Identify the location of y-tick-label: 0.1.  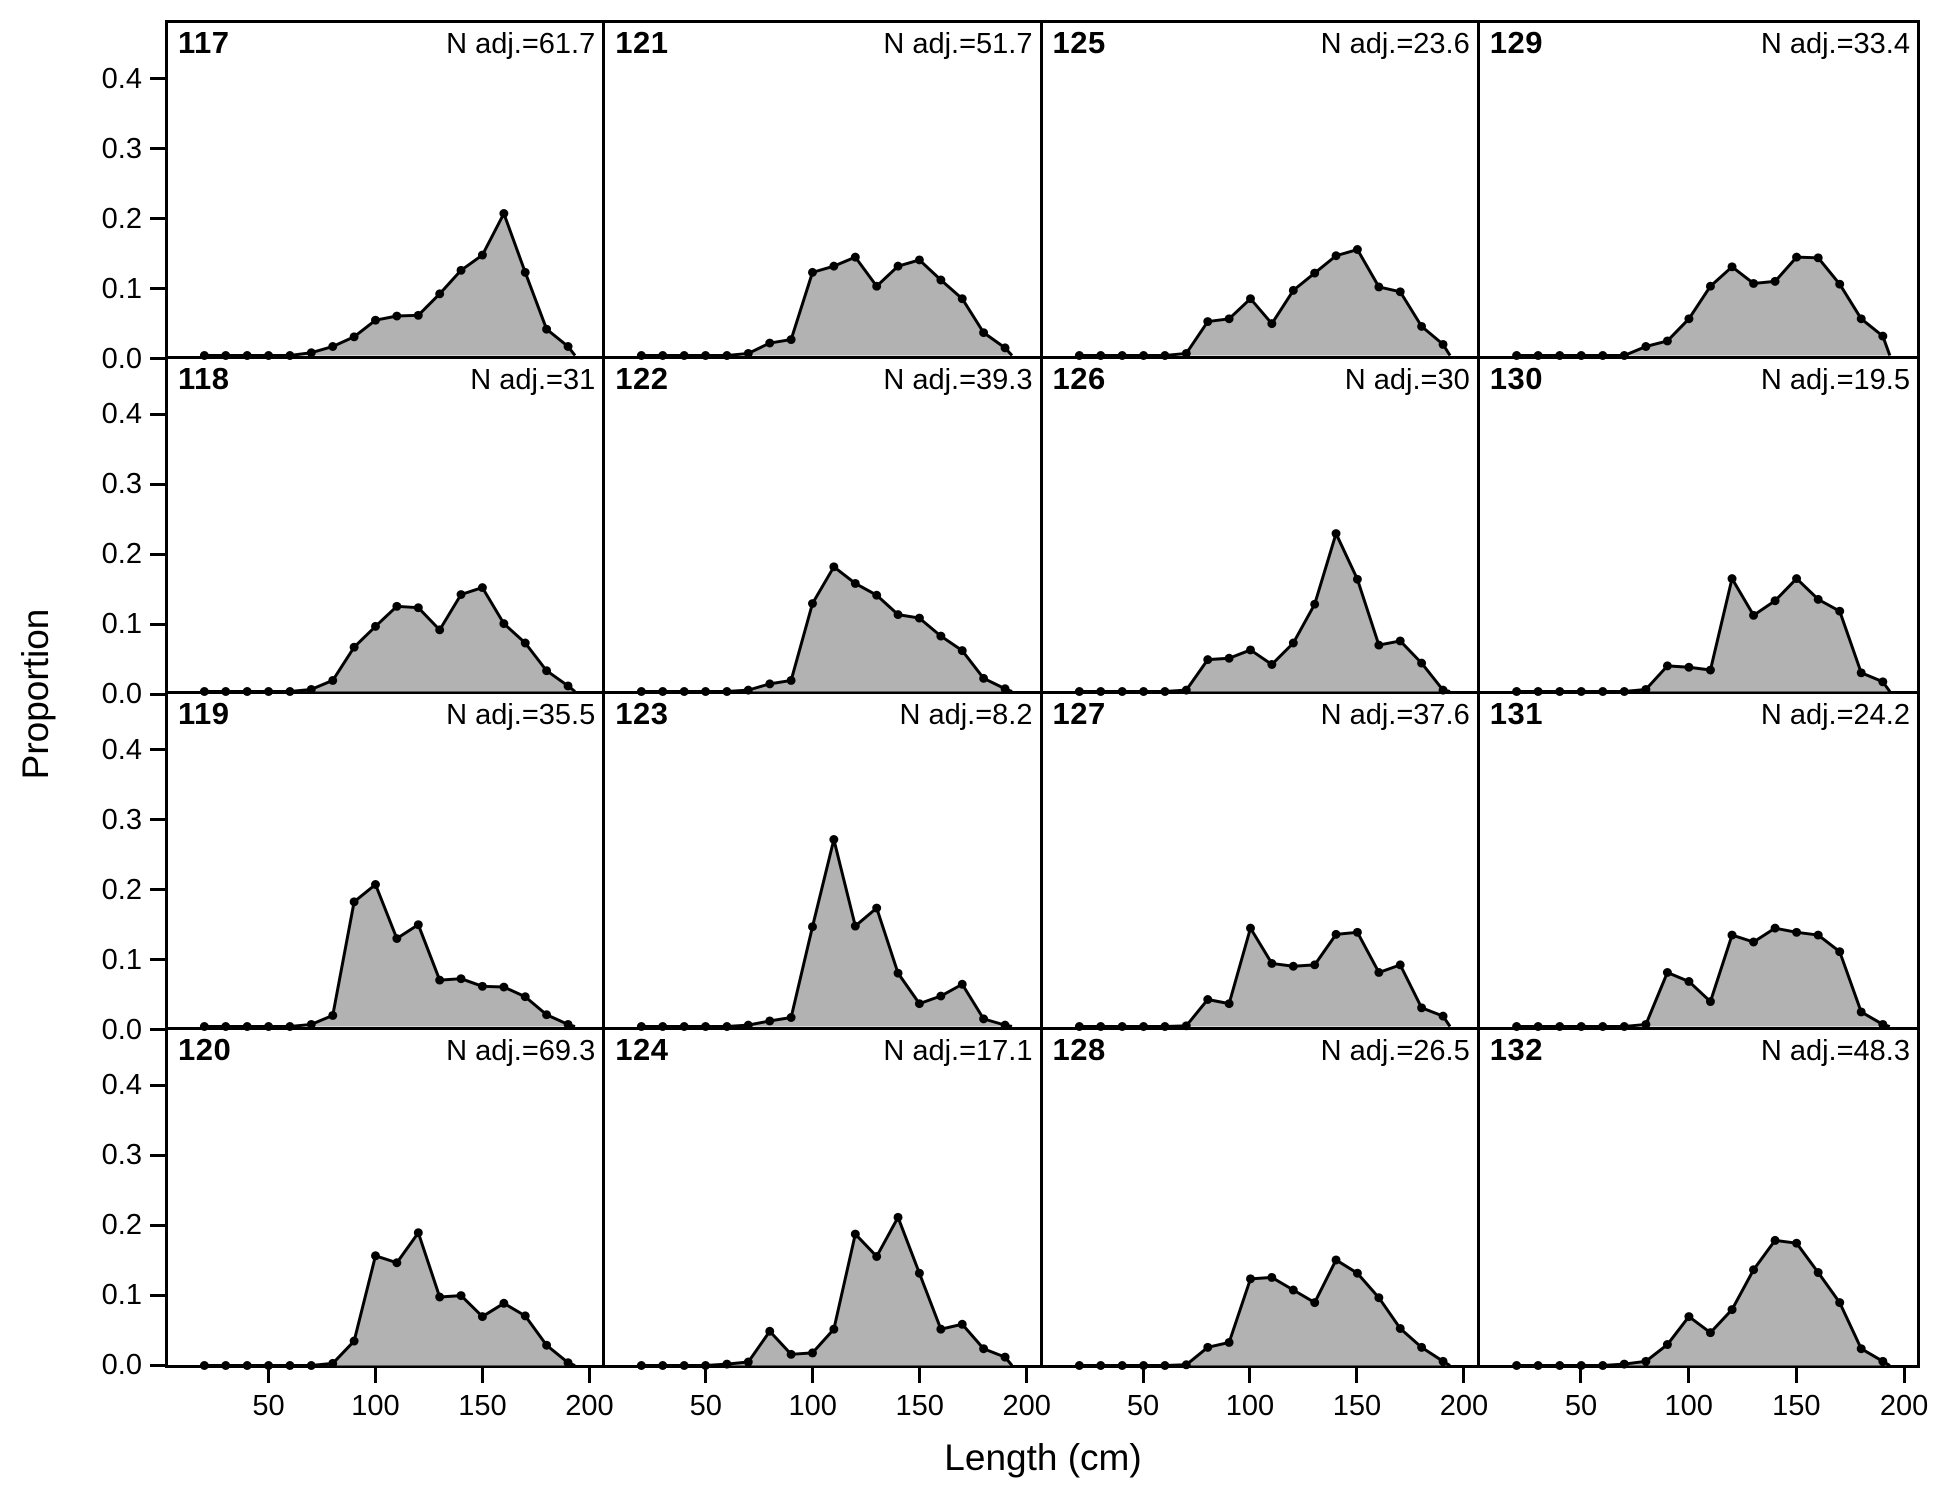
(121, 1295).